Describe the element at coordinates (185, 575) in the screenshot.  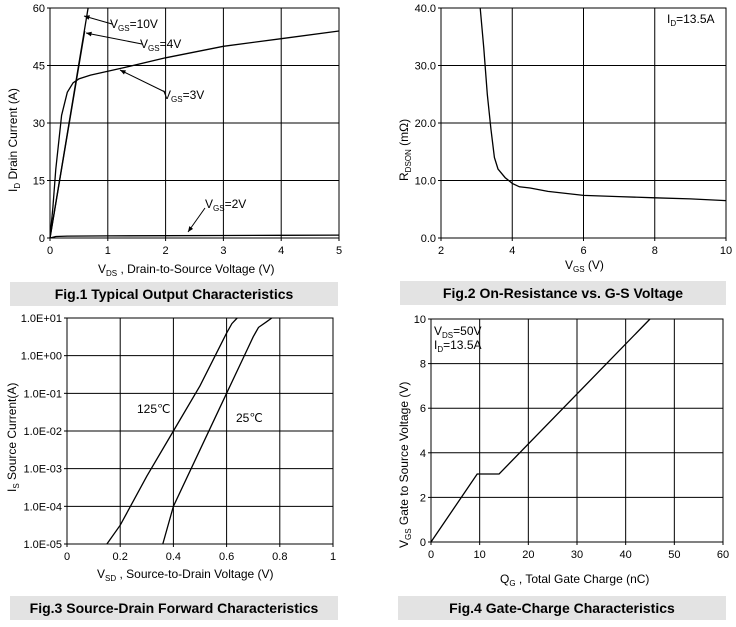
I see `x-axis-label: VSD , Source-to-Drain Voltage (V)` at that location.